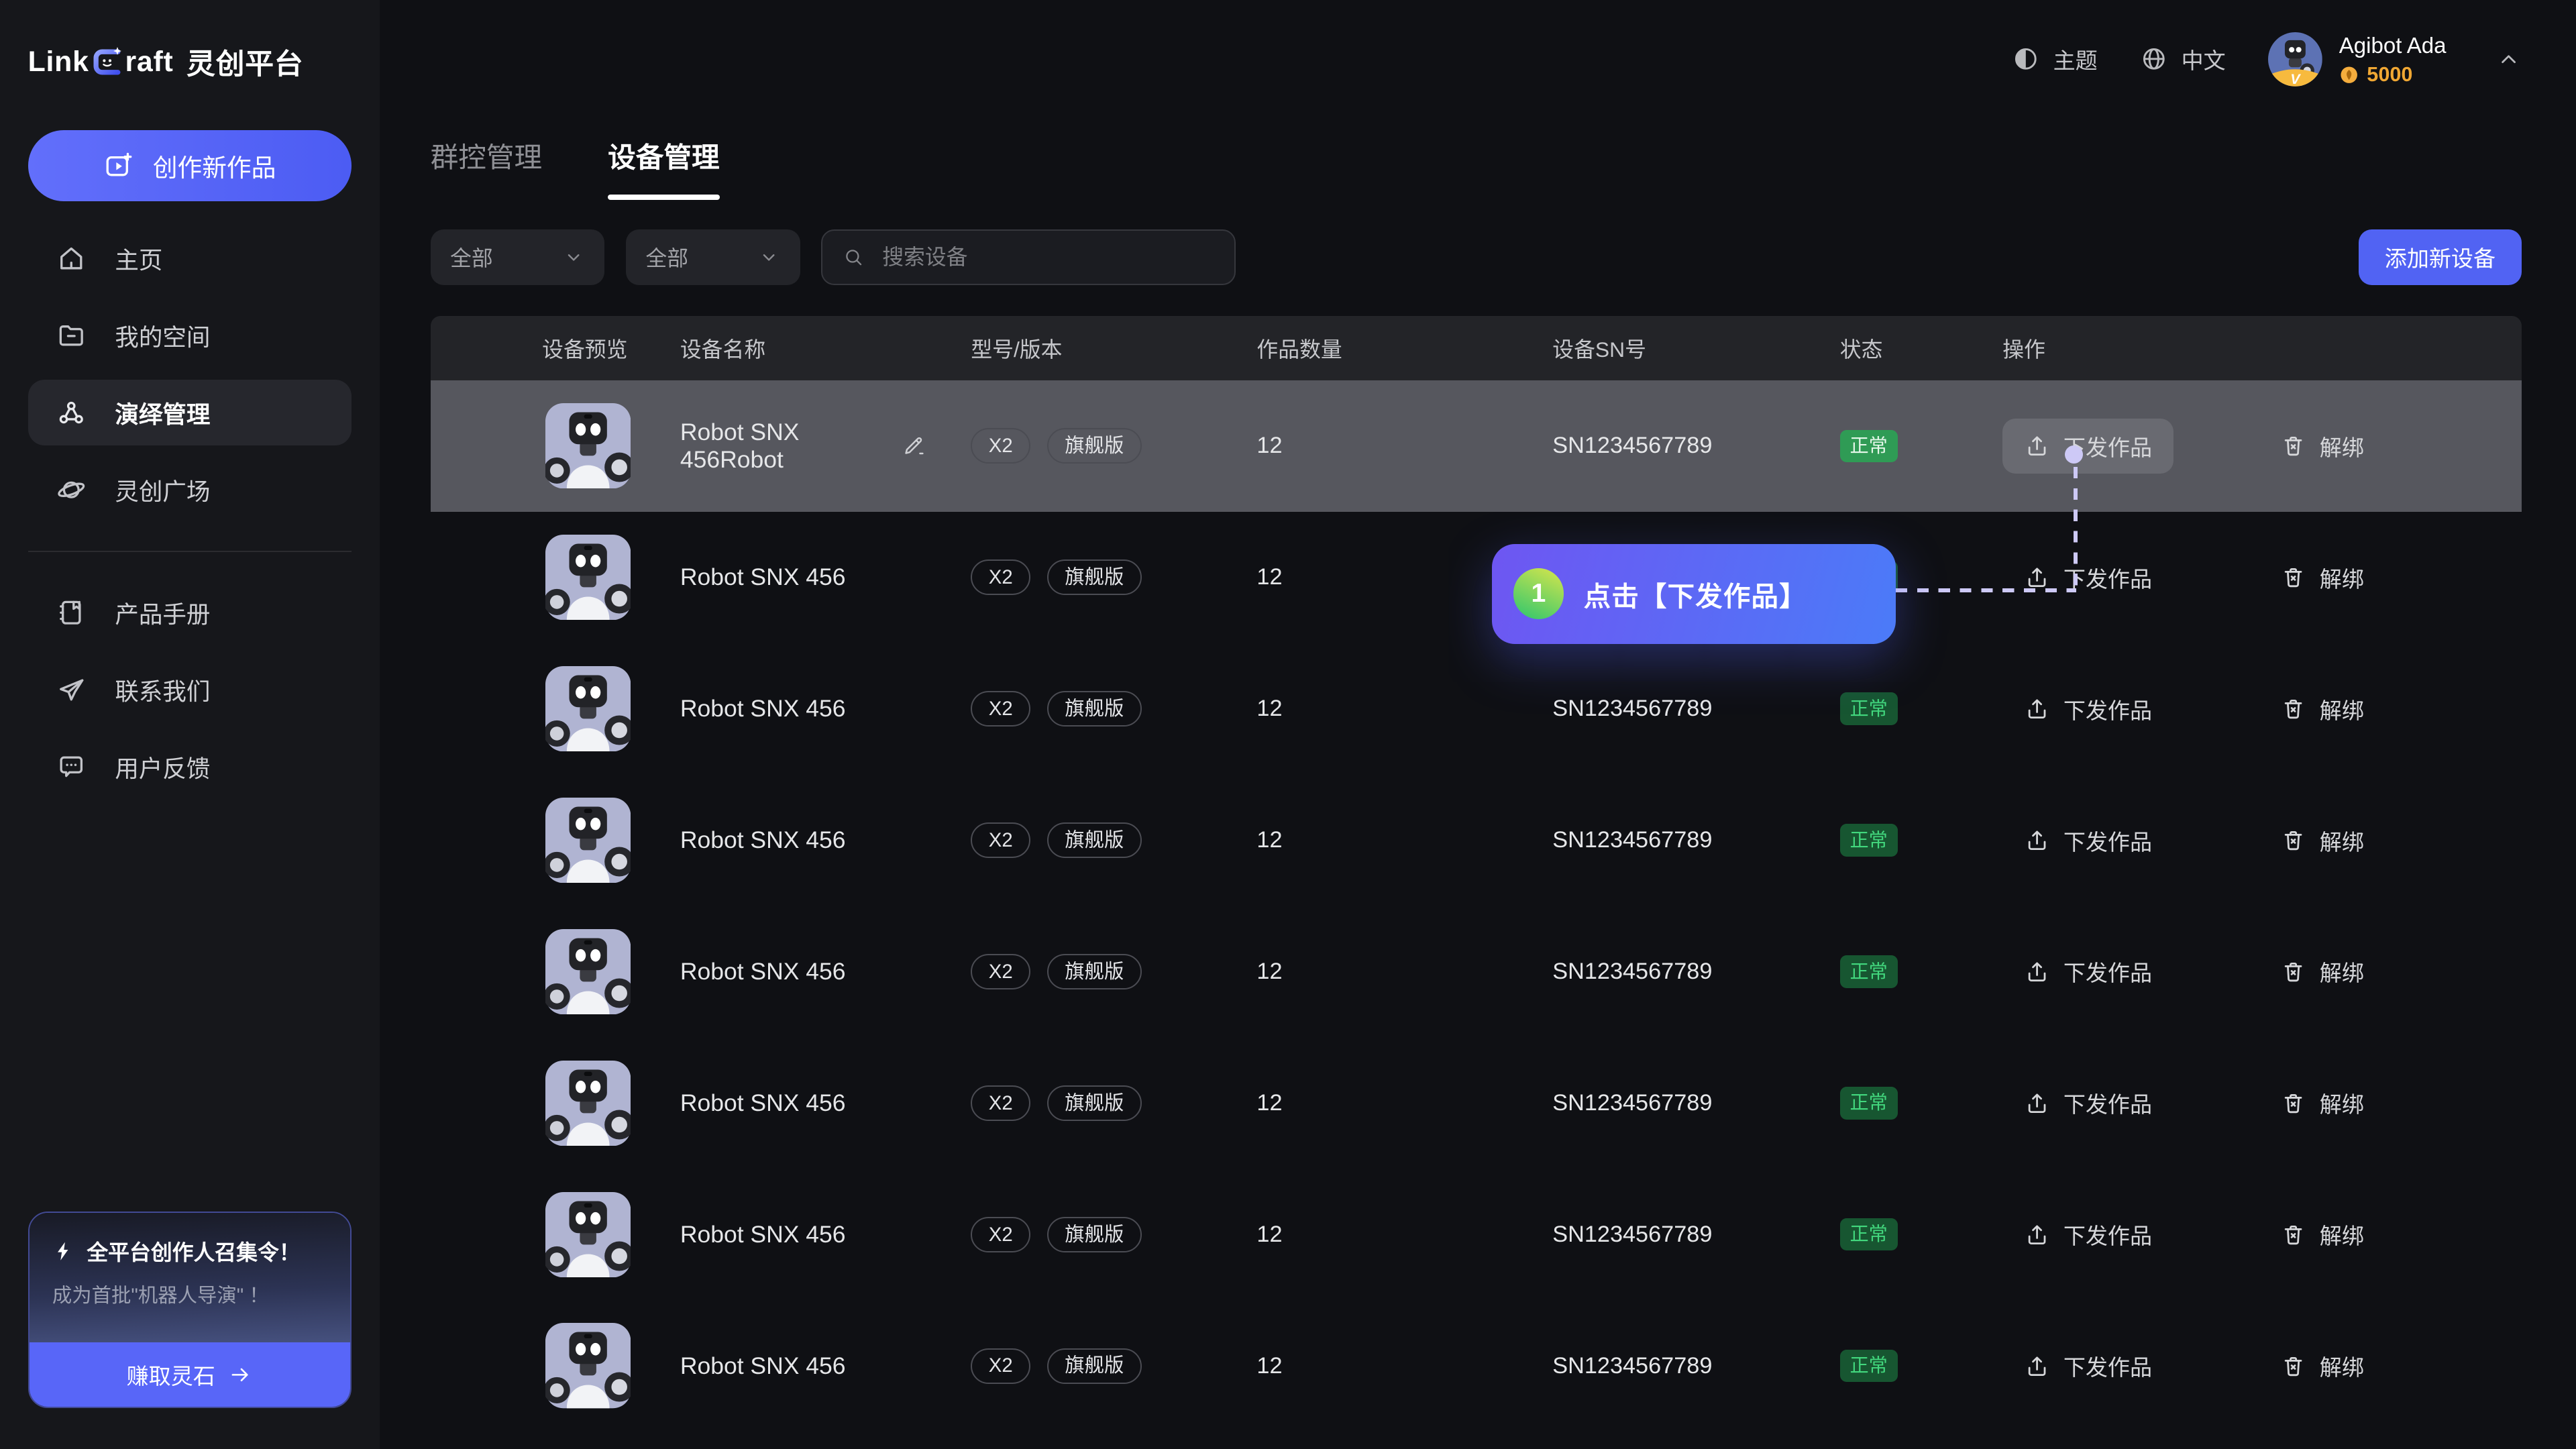  I want to click on sidebar-item-product-manual: 产品手册, so click(190, 613).